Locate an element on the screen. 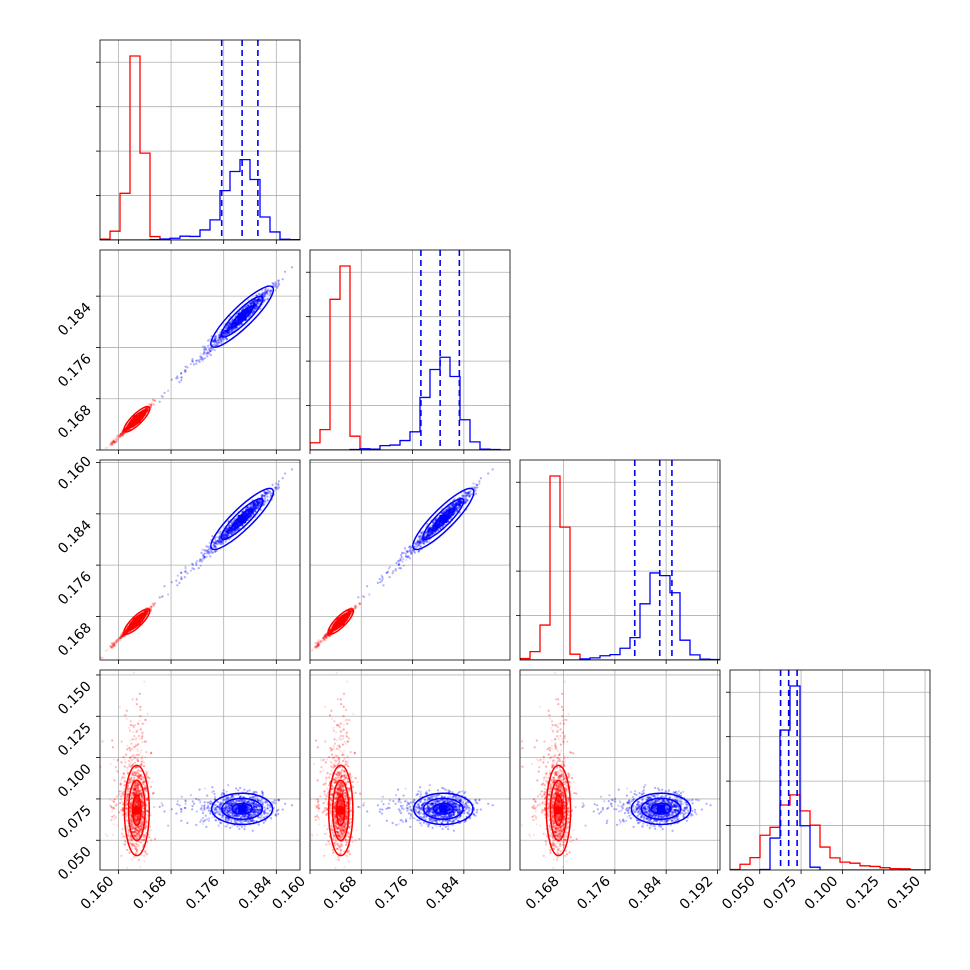 The width and height of the screenshot is (970, 970). panel-frame is located at coordinates (200, 140).